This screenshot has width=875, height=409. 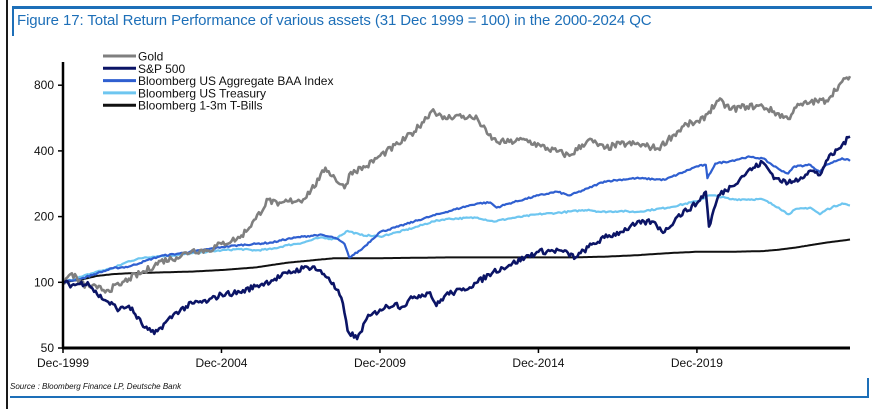 I want to click on y-tick-label-800: 800, so click(x=44, y=85).